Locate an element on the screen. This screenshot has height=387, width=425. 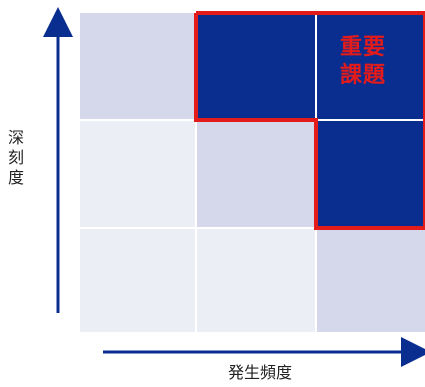
matrix-cell-r3-c1 is located at coordinates (137, 280).